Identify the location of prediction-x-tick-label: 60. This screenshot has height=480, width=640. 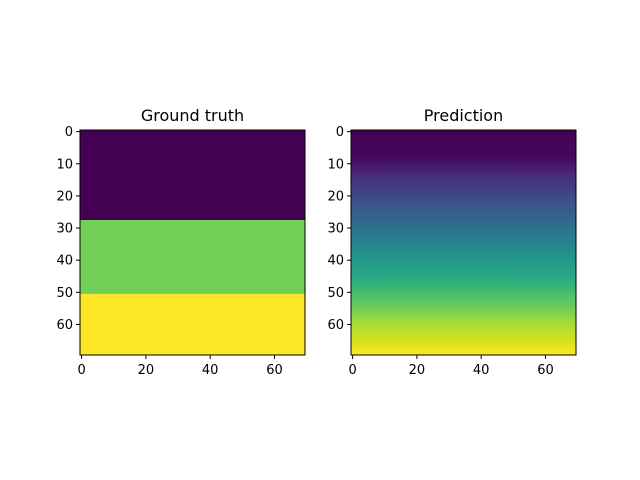
(545, 370).